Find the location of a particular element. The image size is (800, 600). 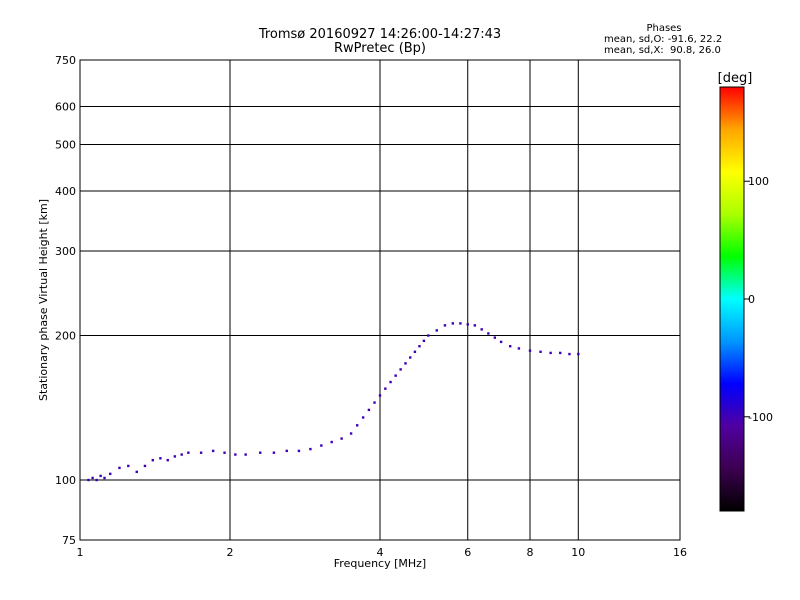

colorbar is located at coordinates (732, 299).